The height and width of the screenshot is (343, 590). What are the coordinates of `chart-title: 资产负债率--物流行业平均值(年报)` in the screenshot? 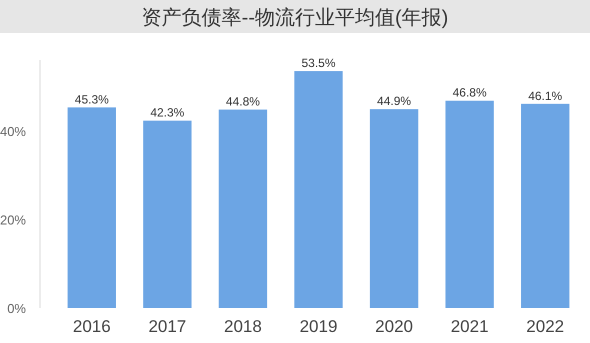 It's located at (295, 18).